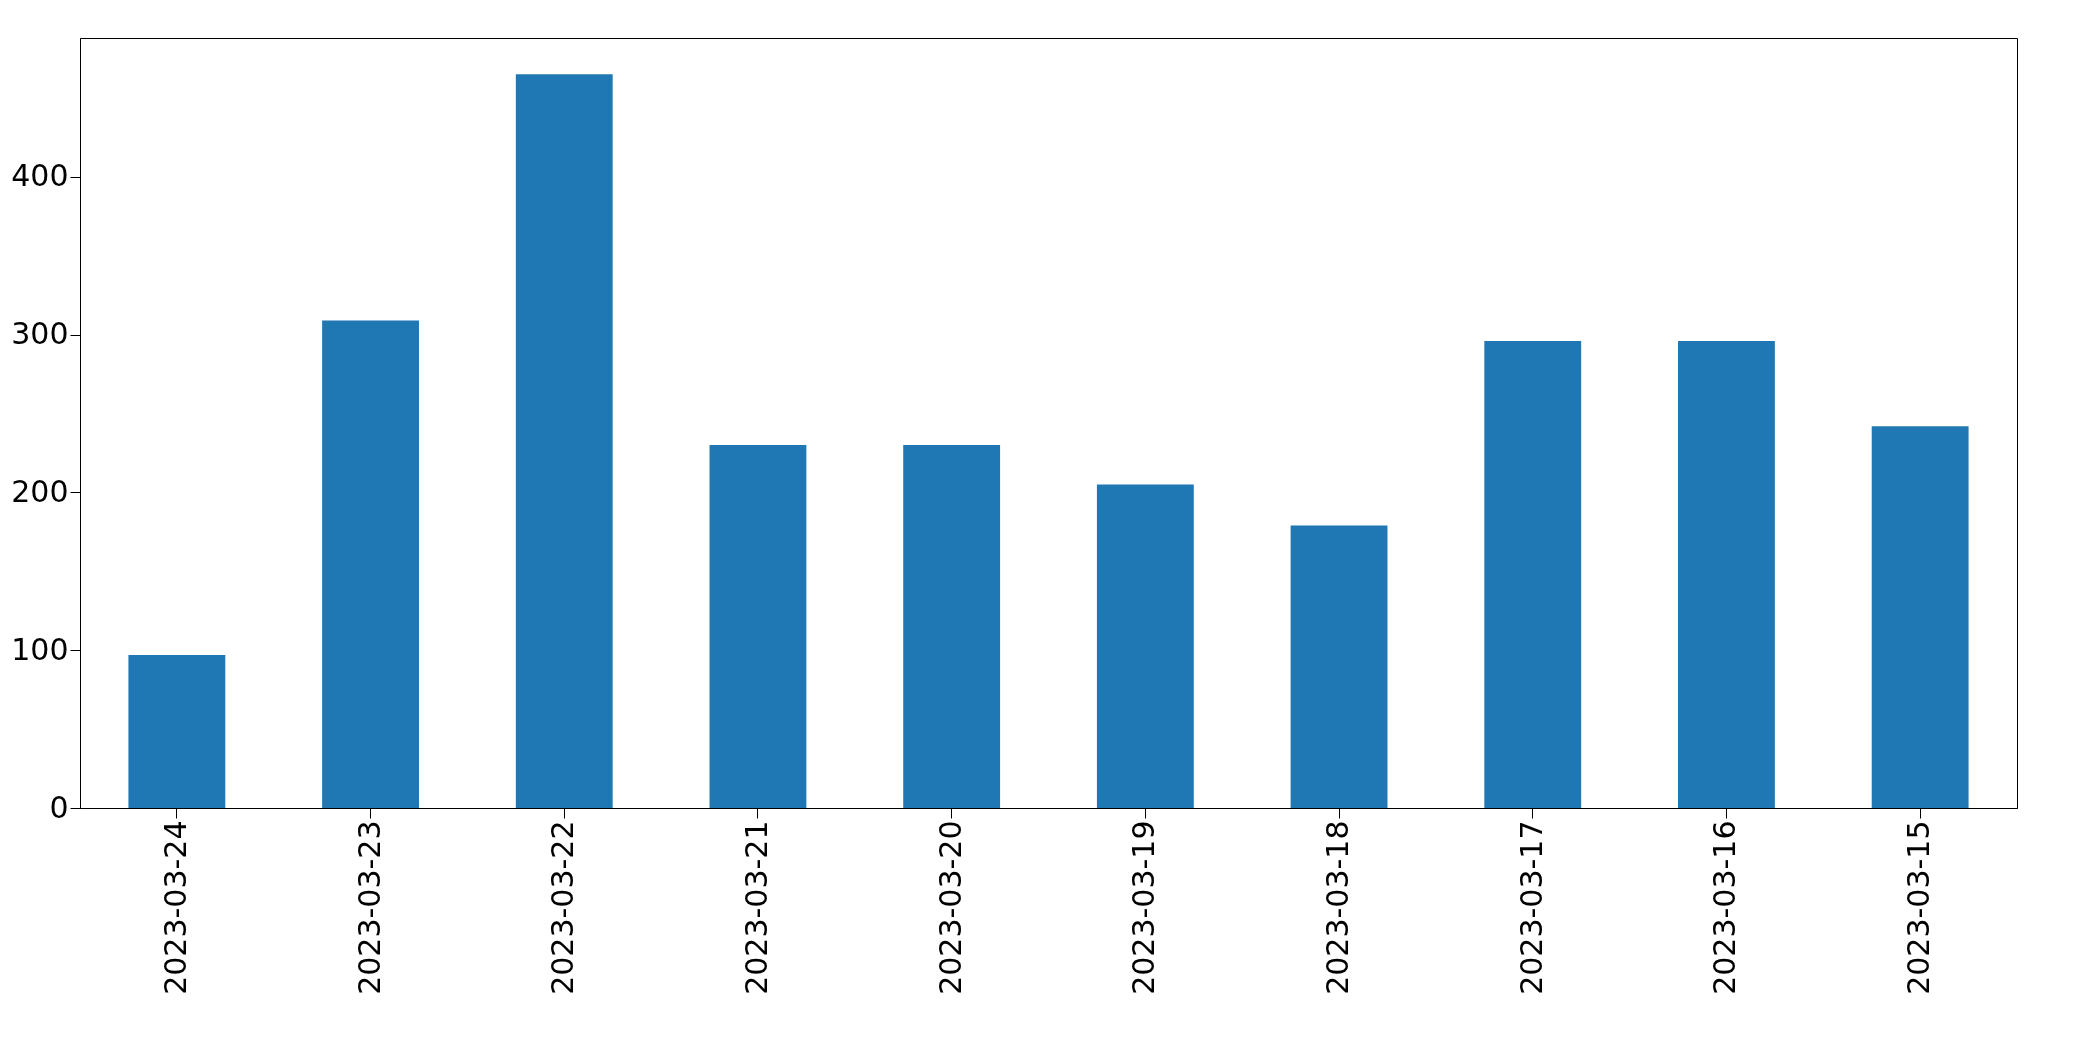  I want to click on x-tick-label: 2023-03-15, so click(1919, 907).